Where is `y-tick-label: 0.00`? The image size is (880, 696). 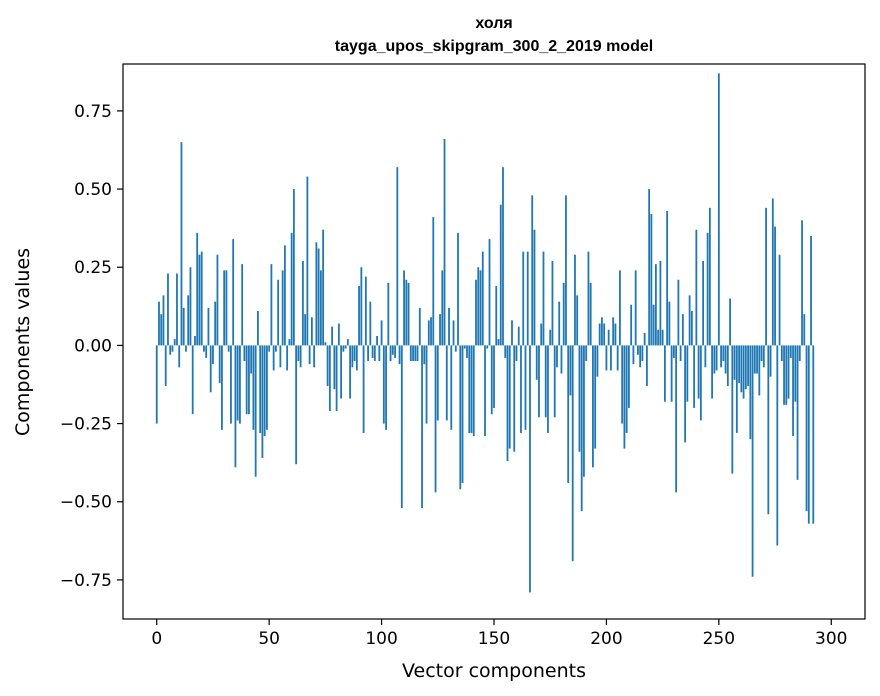
y-tick-label: 0.00 is located at coordinates (93, 346).